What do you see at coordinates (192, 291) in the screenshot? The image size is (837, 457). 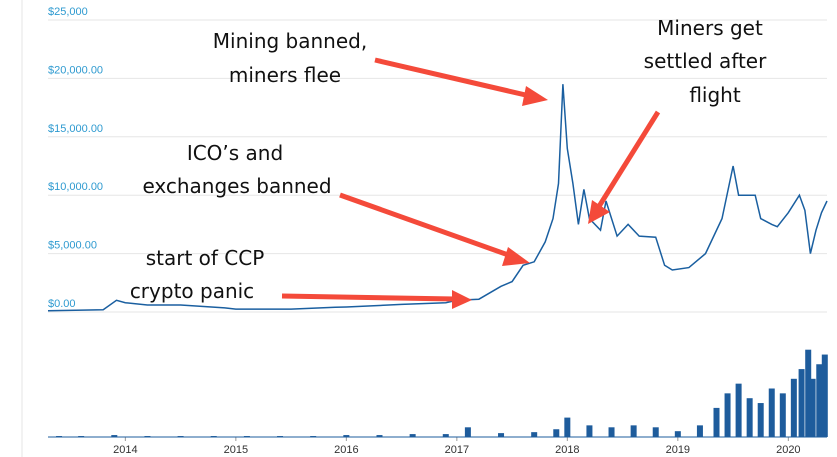 I see `annotation: crypto panic` at bounding box center [192, 291].